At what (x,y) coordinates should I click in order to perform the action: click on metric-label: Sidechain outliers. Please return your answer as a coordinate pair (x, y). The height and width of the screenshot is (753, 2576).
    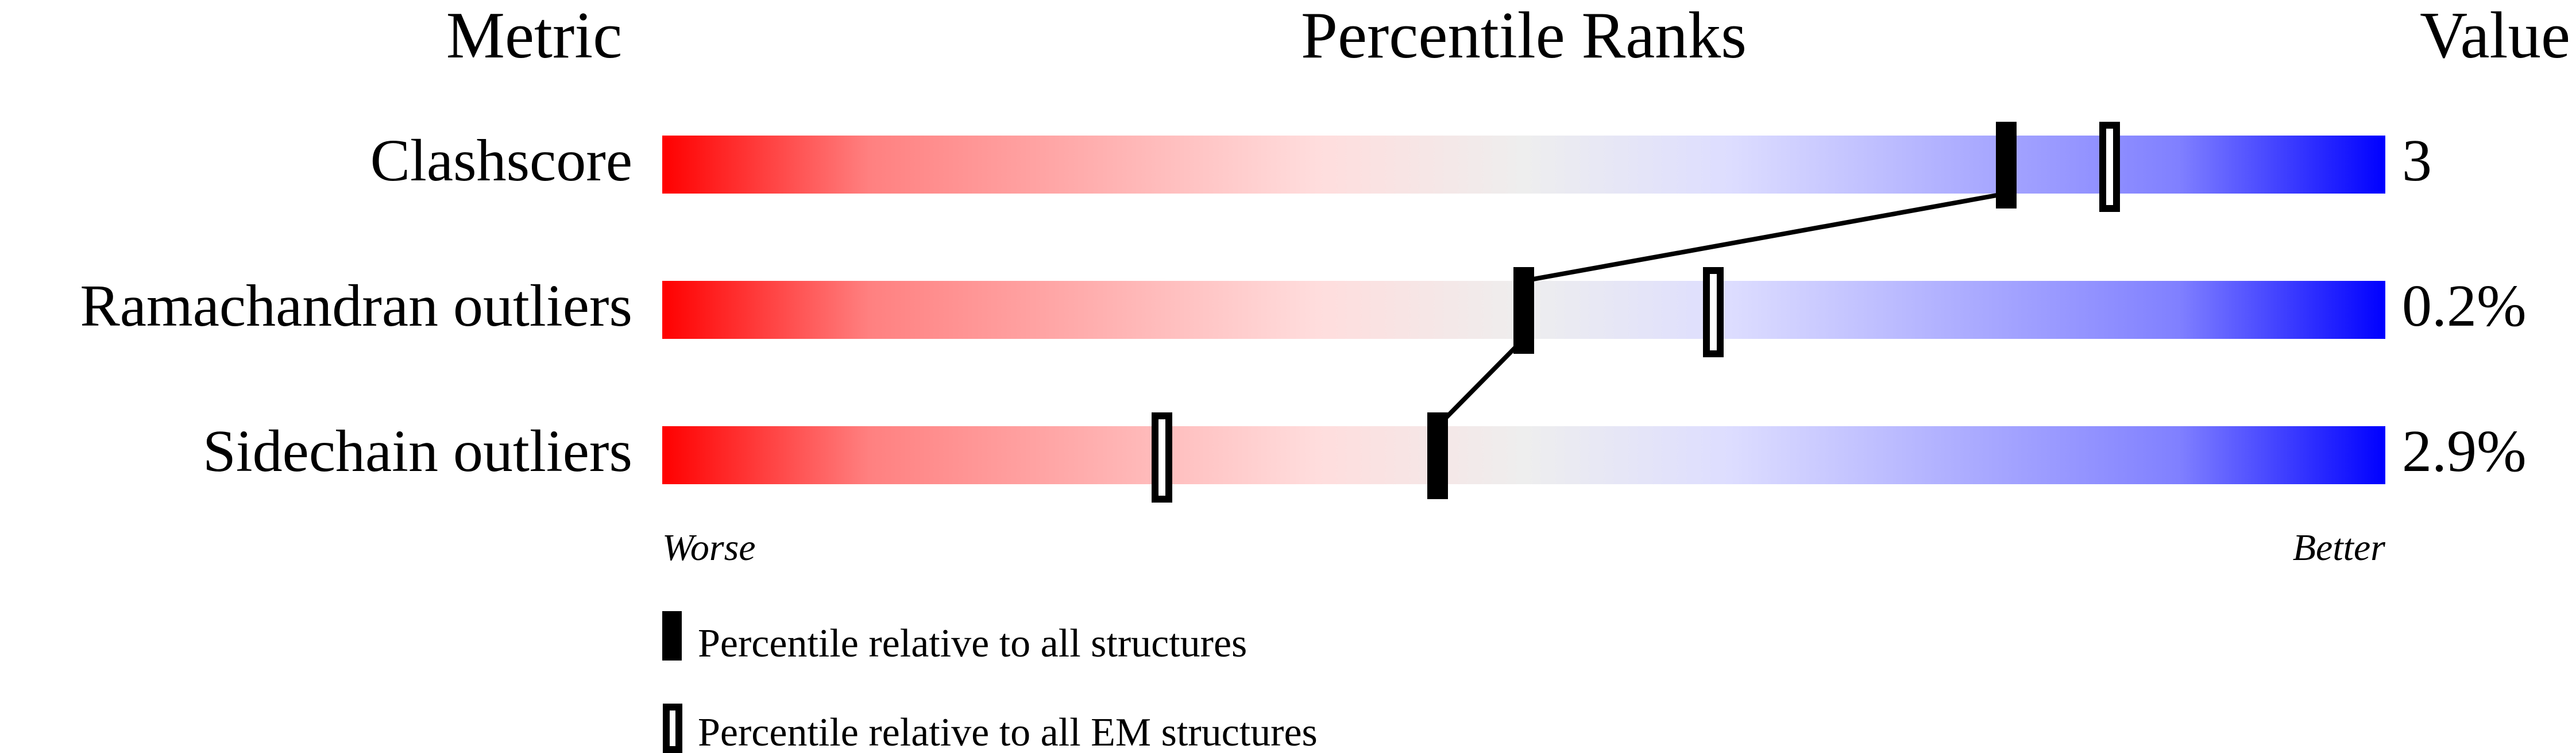
    Looking at the image, I should click on (417, 451).